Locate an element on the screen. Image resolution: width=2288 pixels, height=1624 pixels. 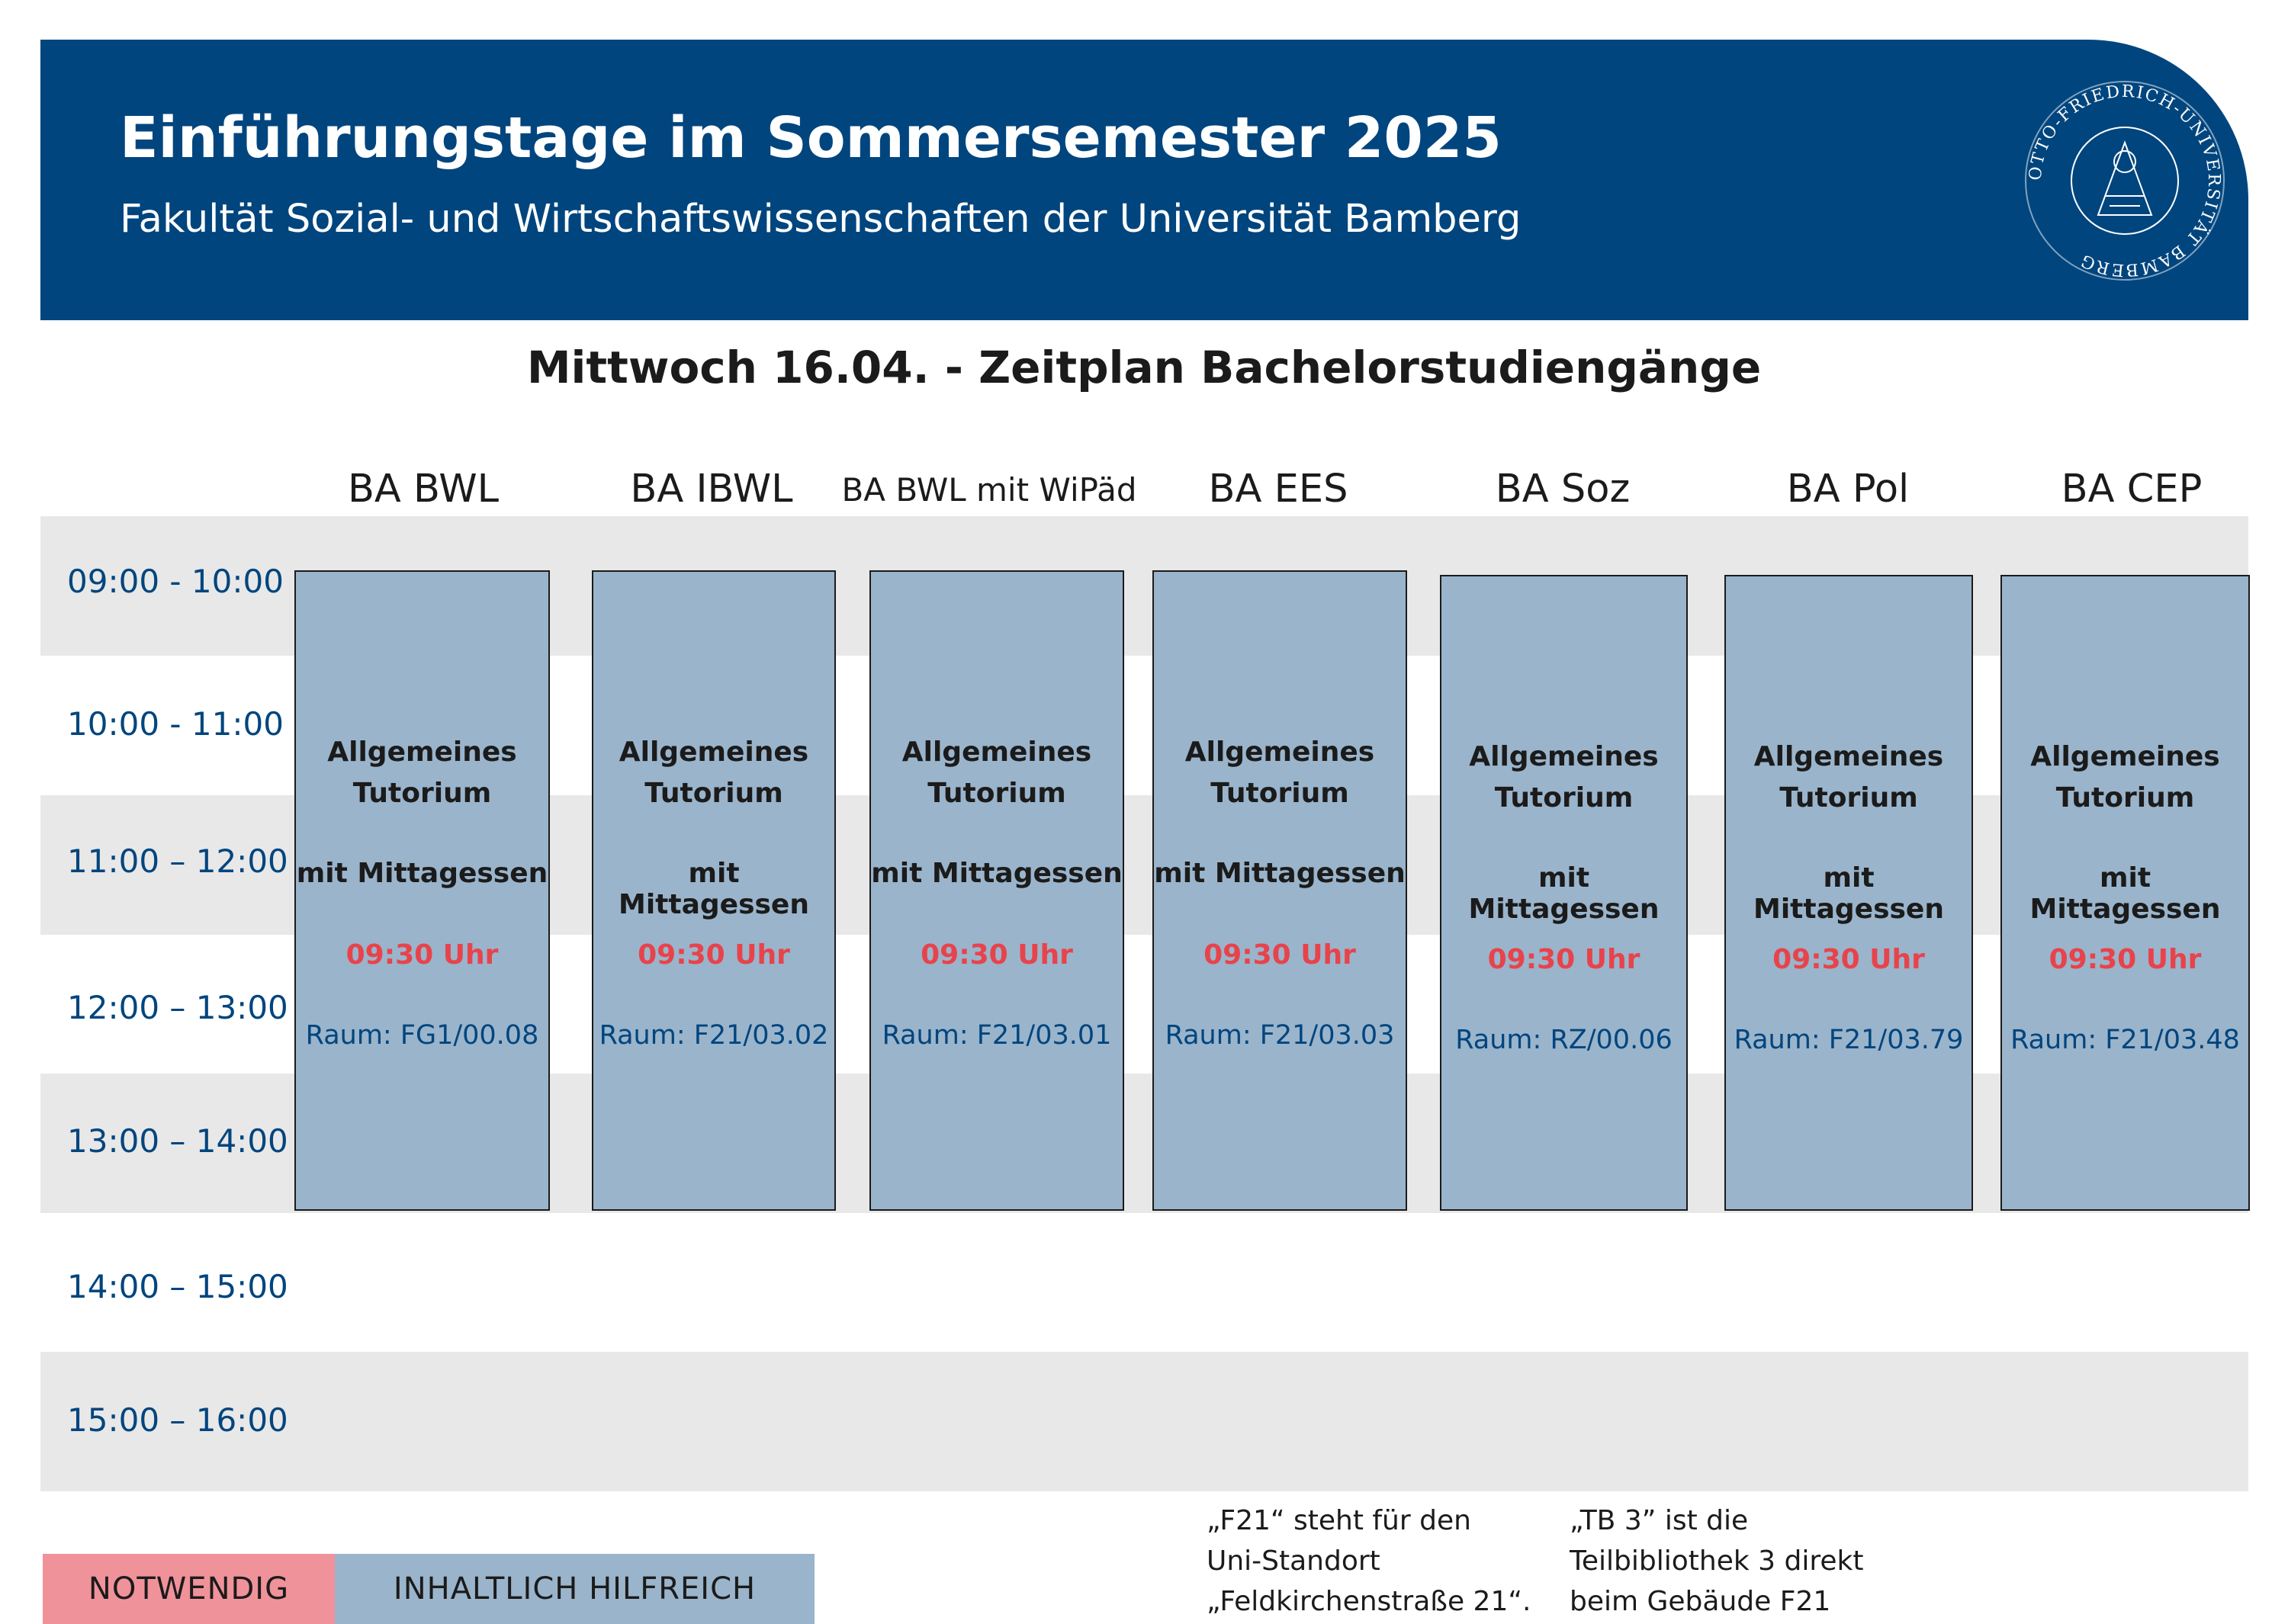
university-seal-icon: OTTO-FRIEDRICH-UNIVERSITÄT BAMBERG is located at coordinates (2125, 181).